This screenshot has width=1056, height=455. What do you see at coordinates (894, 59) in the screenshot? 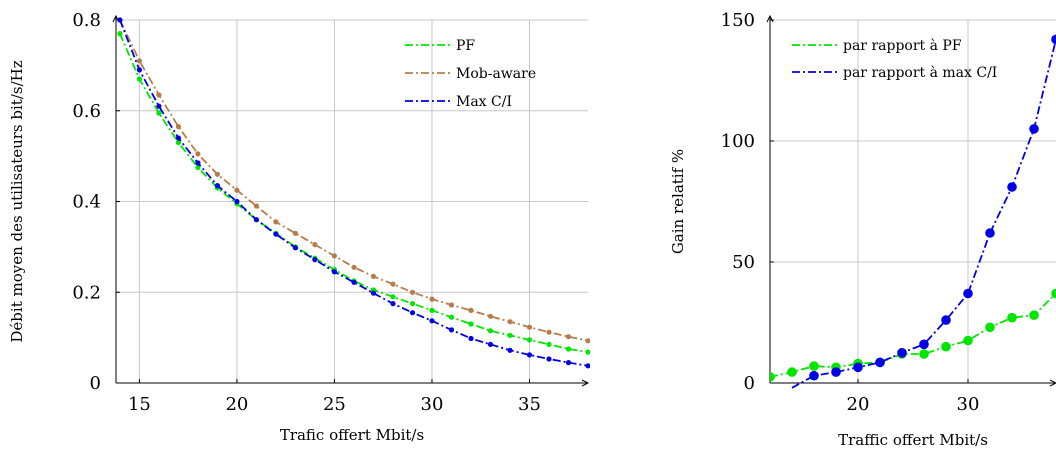
I see `legend: par rapport à PF par rapport à max C/I` at bounding box center [894, 59].